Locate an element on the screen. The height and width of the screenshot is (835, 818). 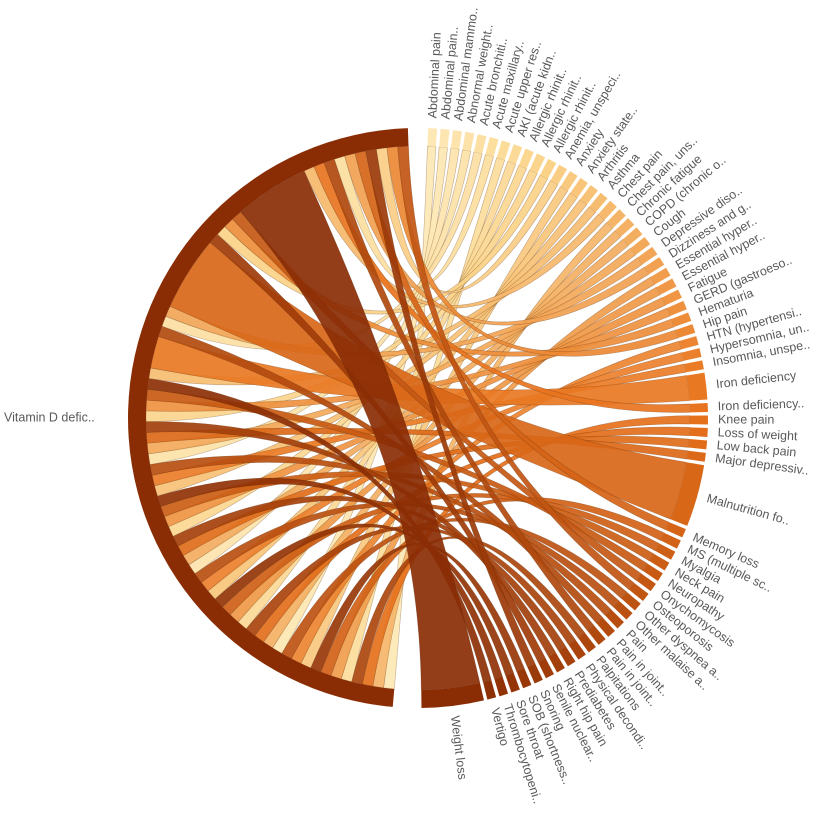
node-label-39: Malnutrition fo.. is located at coordinates (748, 509).